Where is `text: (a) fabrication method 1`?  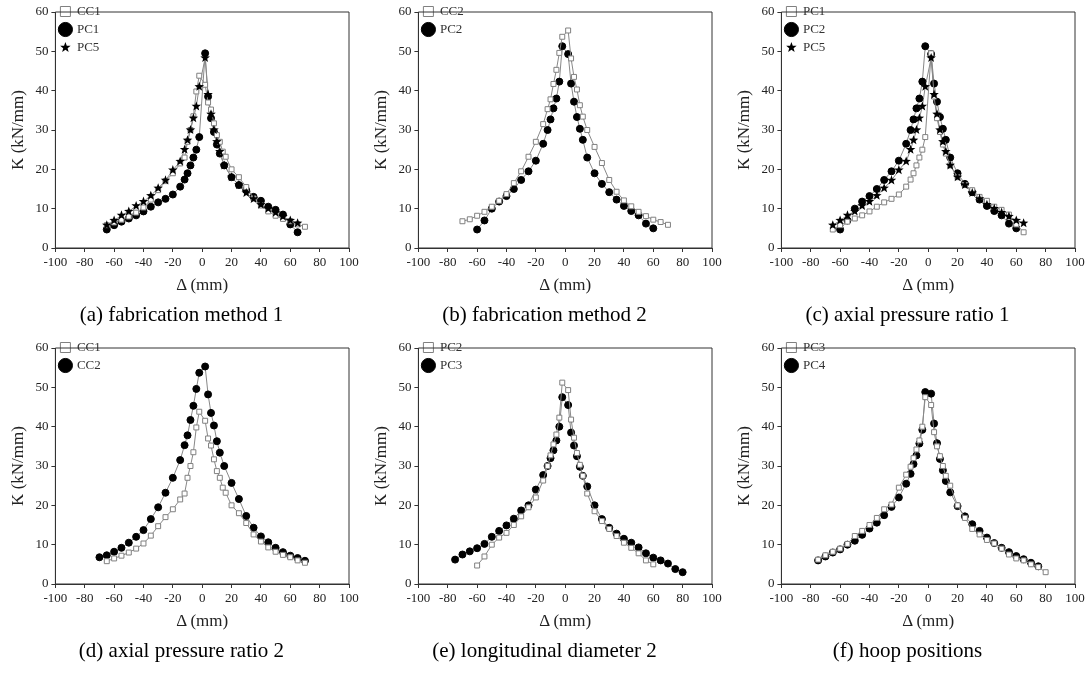 text: (a) fabrication method 1 is located at coordinates (181, 314).